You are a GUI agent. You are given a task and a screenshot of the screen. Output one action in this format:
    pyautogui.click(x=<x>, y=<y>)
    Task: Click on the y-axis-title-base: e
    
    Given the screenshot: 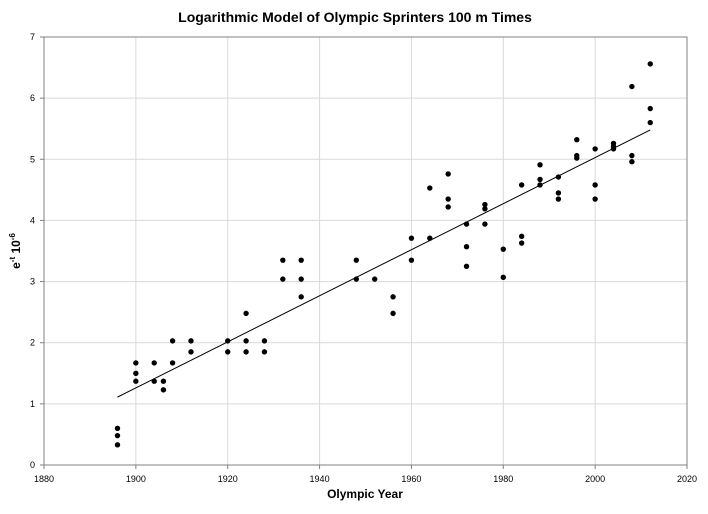 What is the action you would take?
    pyautogui.click(x=16, y=265)
    